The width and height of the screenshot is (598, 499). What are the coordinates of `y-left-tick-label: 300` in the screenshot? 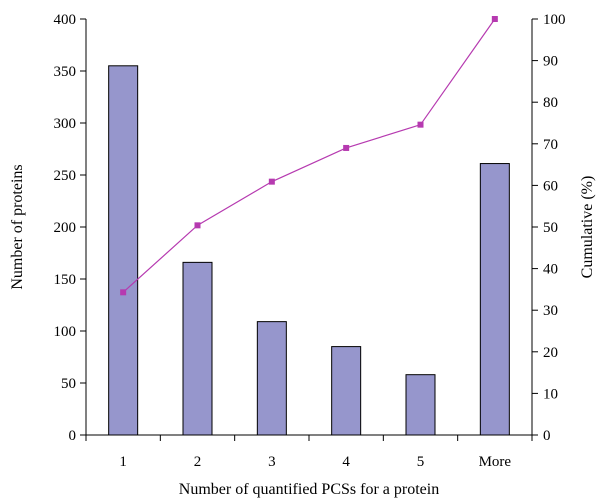 It's located at (65, 124).